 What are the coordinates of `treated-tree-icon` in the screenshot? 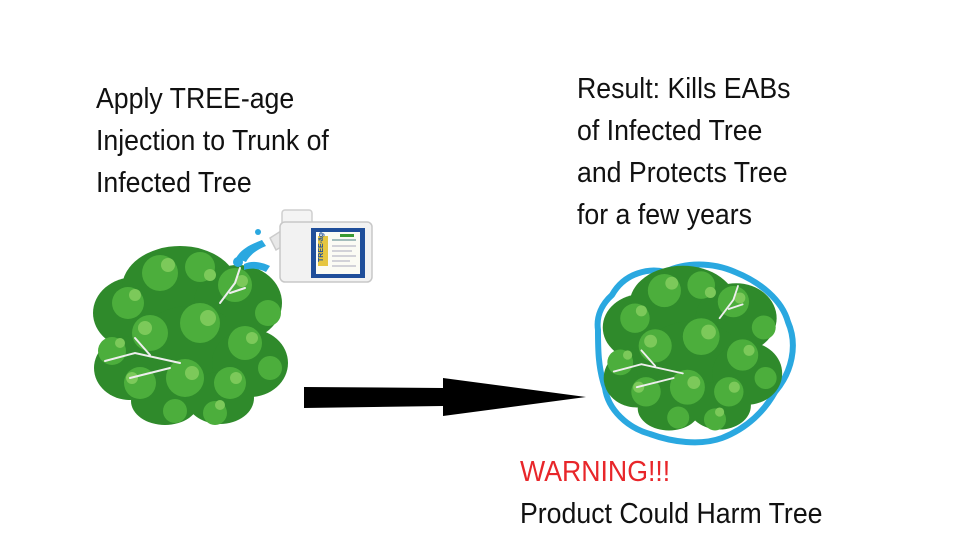 It's located at (695, 353).